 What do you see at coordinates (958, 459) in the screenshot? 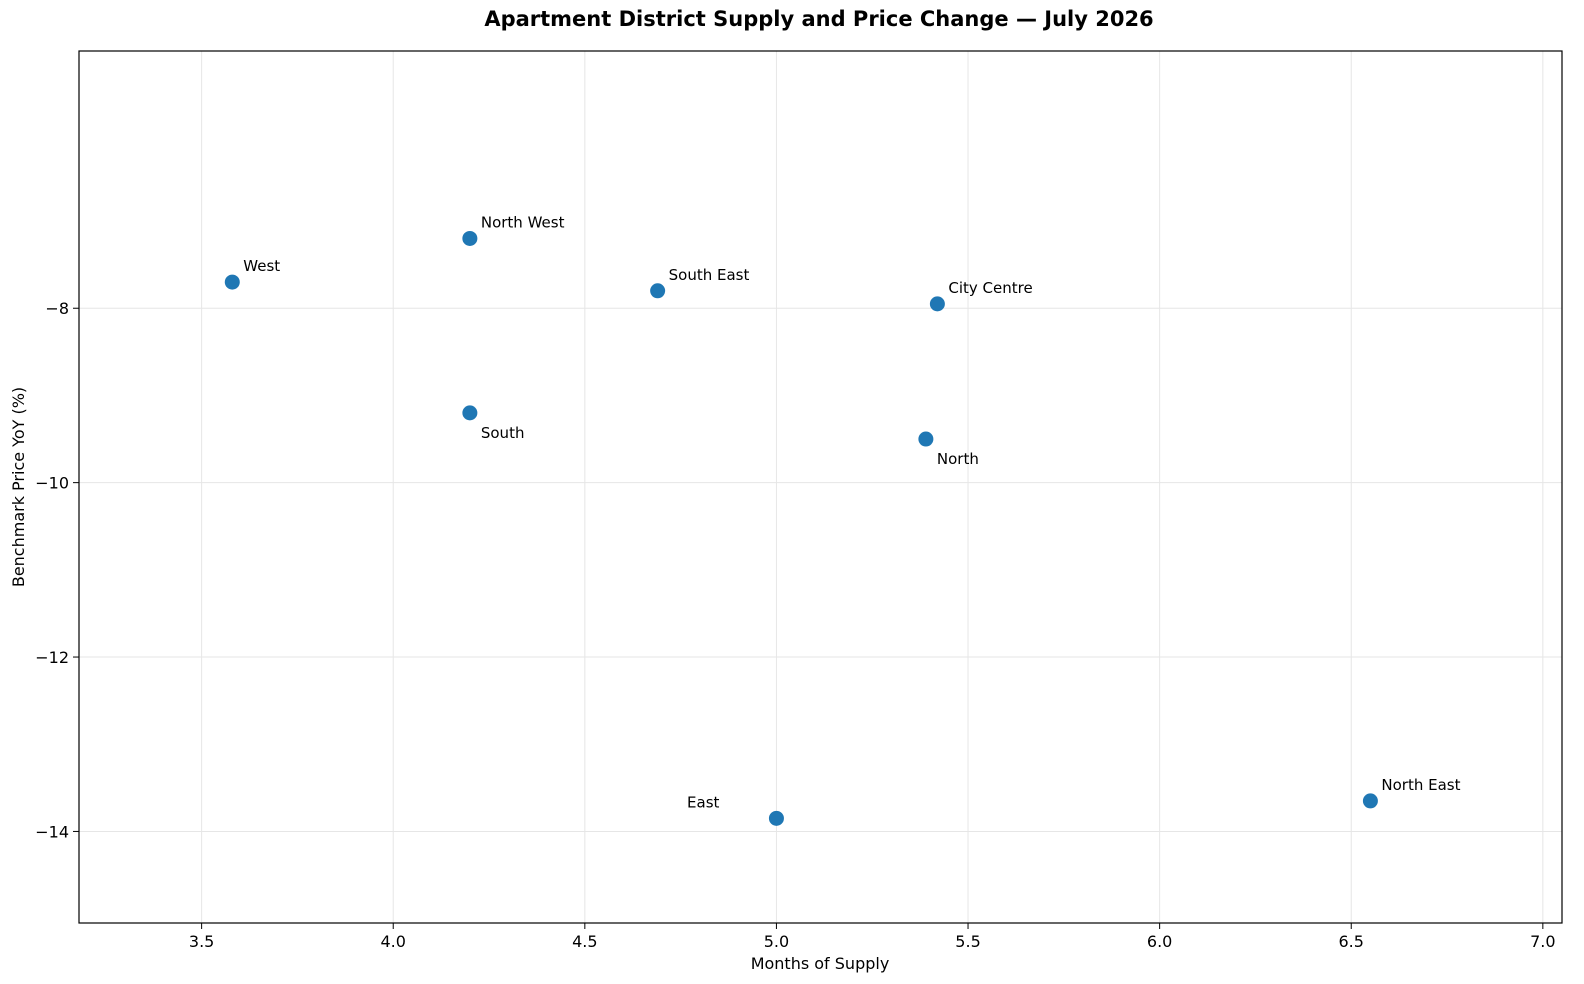
I see `data-point-label: North` at bounding box center [958, 459].